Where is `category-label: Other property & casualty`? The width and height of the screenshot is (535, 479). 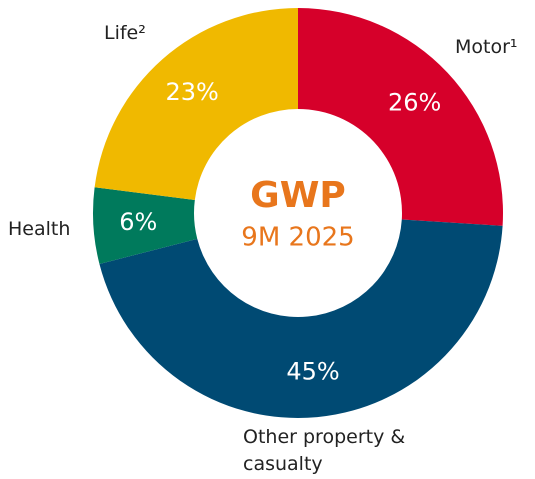
category-label: Other property & casualty is located at coordinates (324, 450).